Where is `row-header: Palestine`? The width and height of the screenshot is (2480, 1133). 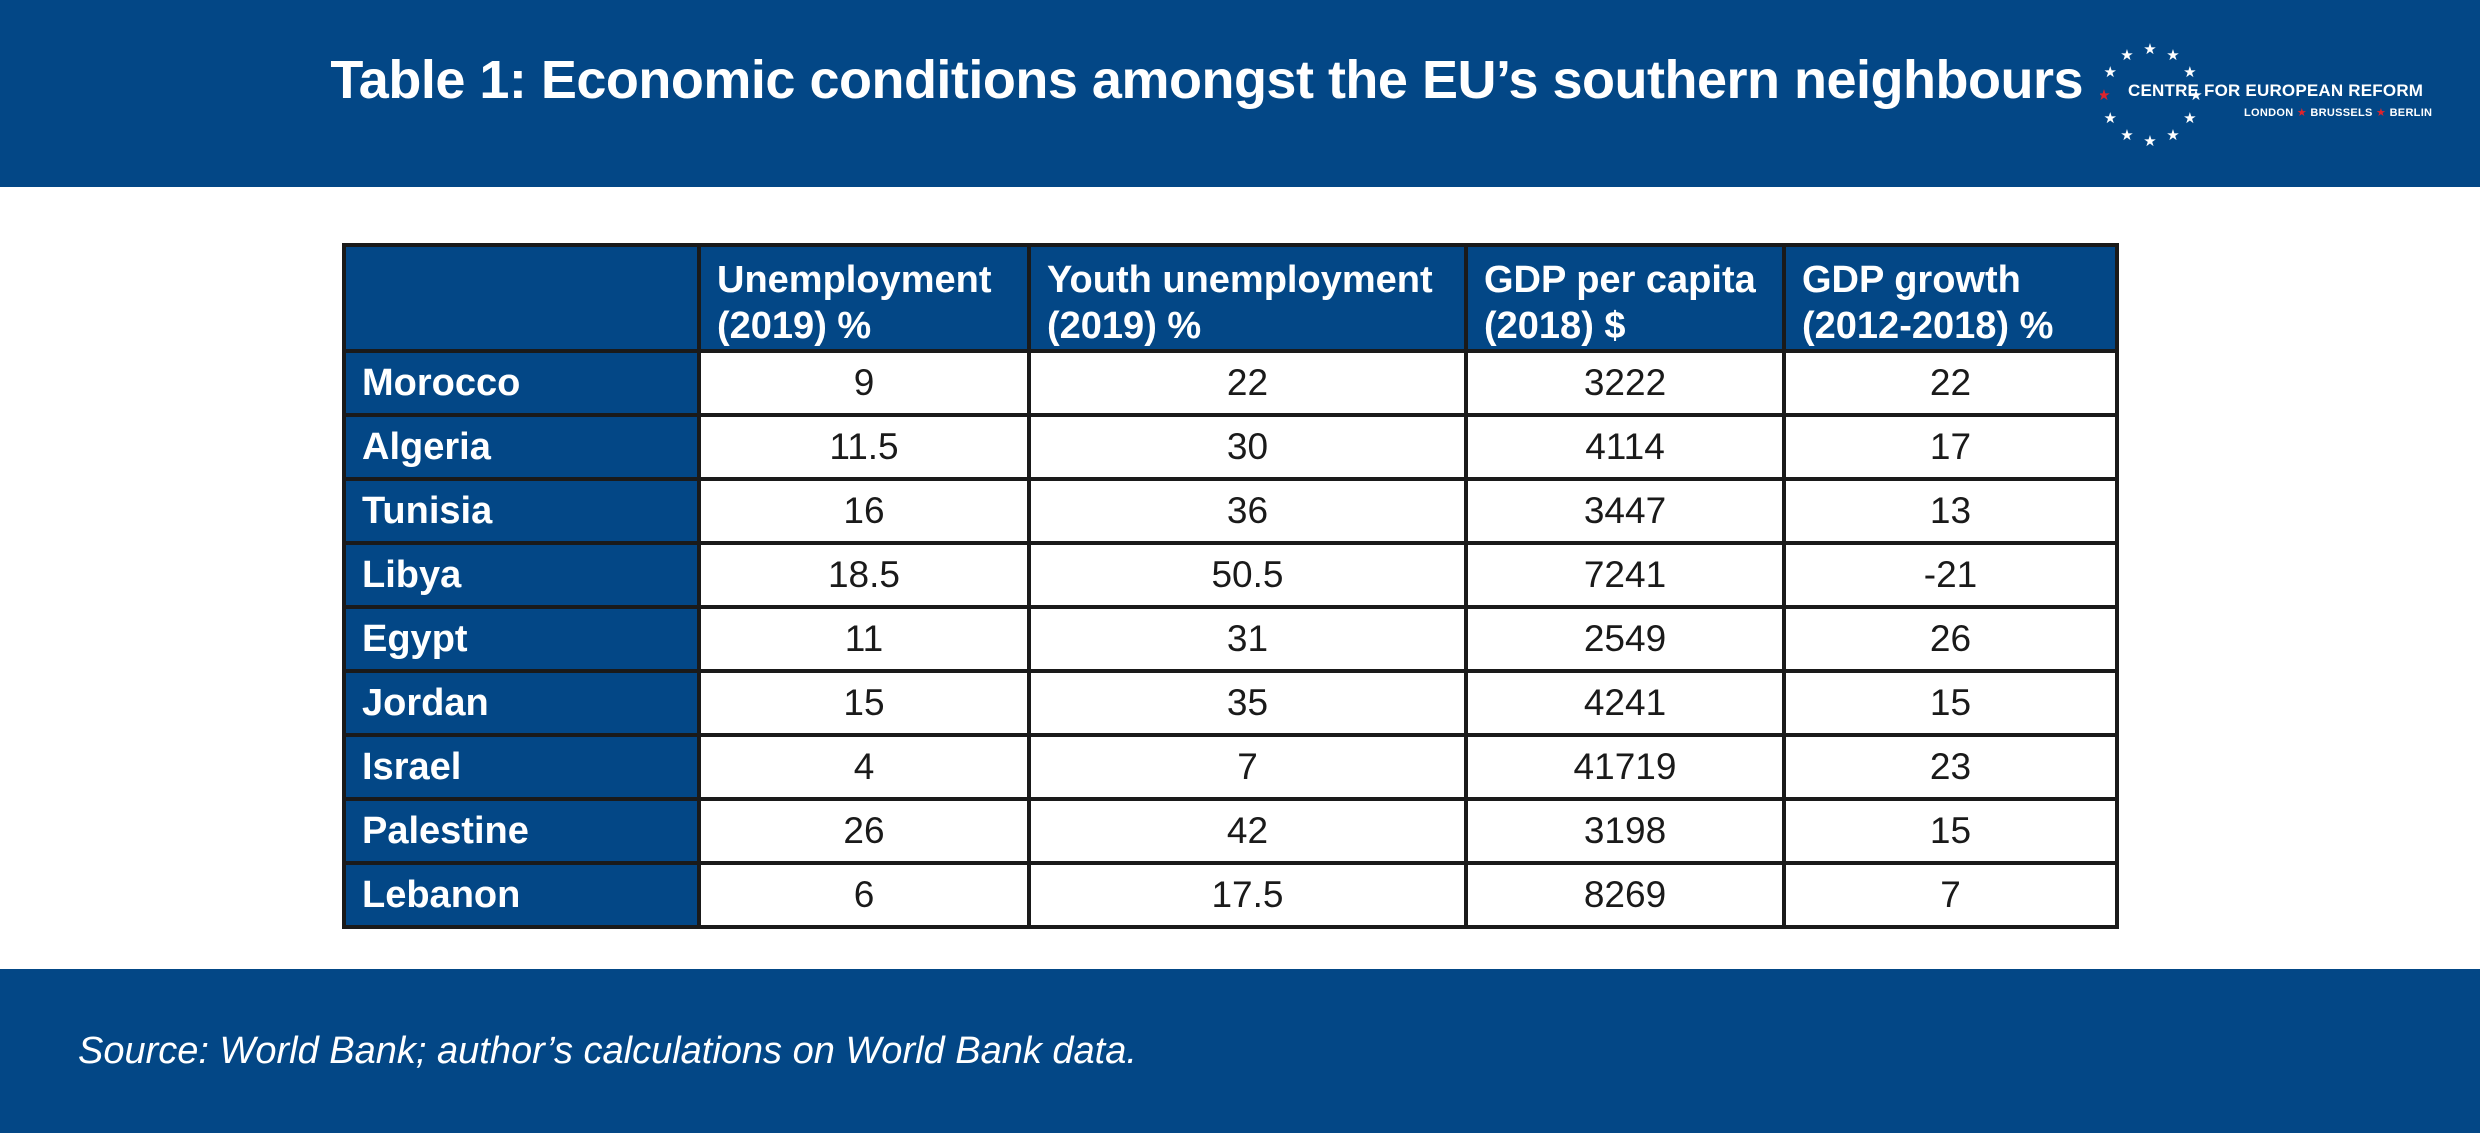 row-header: Palestine is located at coordinates (521, 831).